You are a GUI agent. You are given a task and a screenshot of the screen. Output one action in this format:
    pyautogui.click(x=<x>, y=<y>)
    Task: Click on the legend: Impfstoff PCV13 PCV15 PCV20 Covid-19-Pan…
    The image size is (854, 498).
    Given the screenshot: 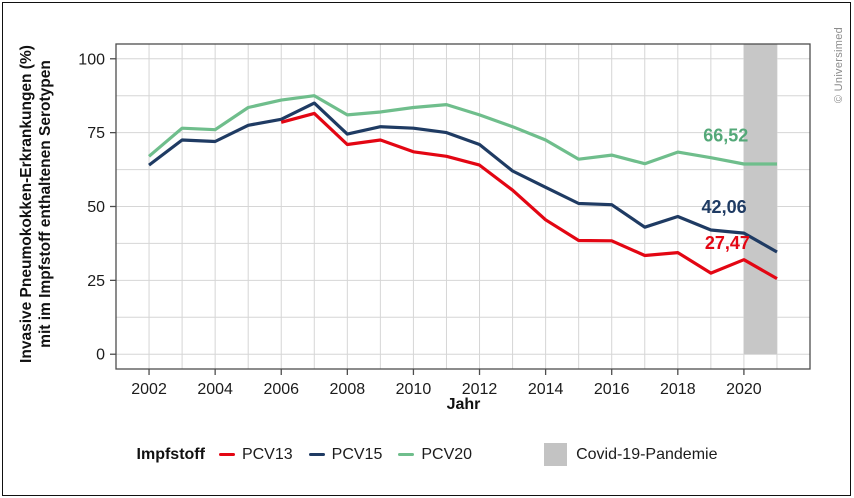 What is the action you would take?
    pyautogui.click(x=427, y=454)
    